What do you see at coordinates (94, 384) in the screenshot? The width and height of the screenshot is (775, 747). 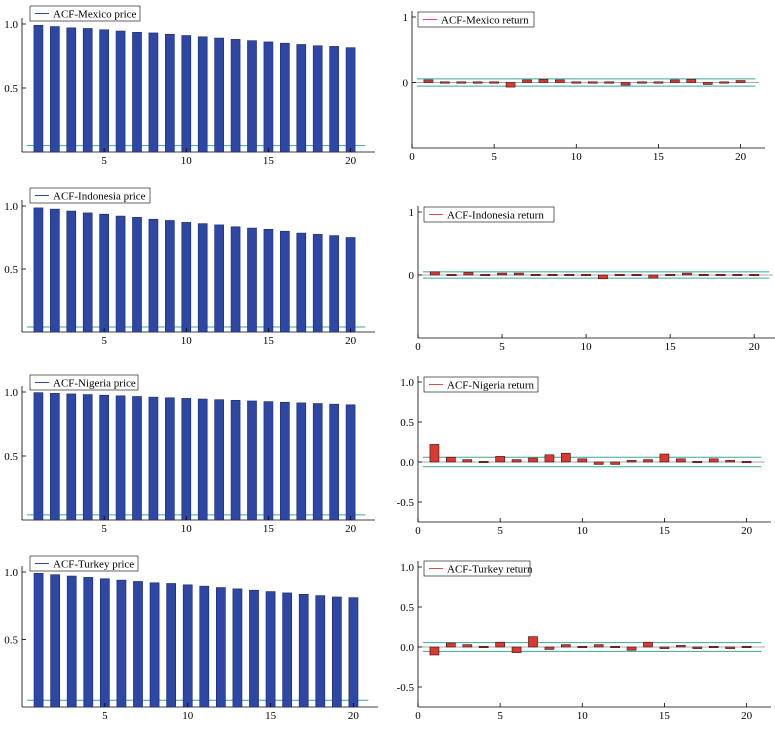 I see `legend-label: ACF-Nigeria price` at bounding box center [94, 384].